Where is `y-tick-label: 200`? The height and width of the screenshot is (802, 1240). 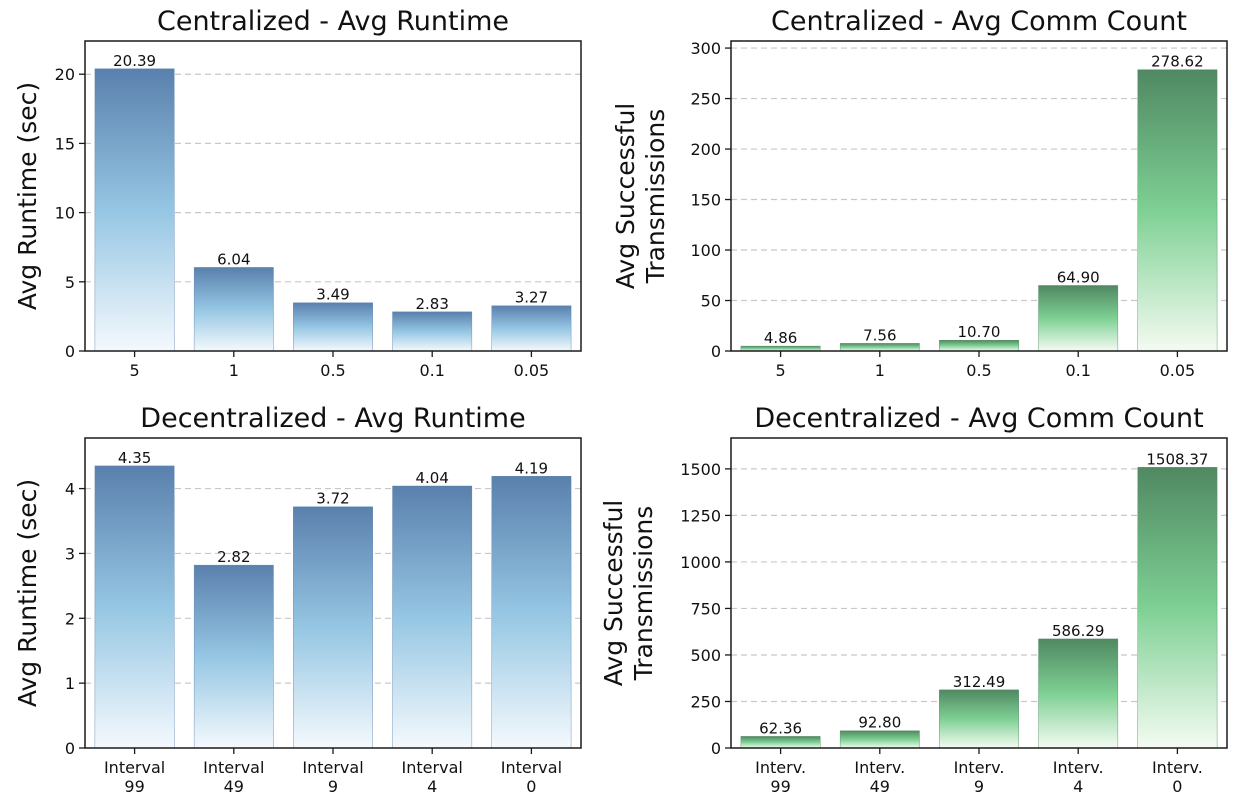
y-tick-label: 200 is located at coordinates (705, 149).